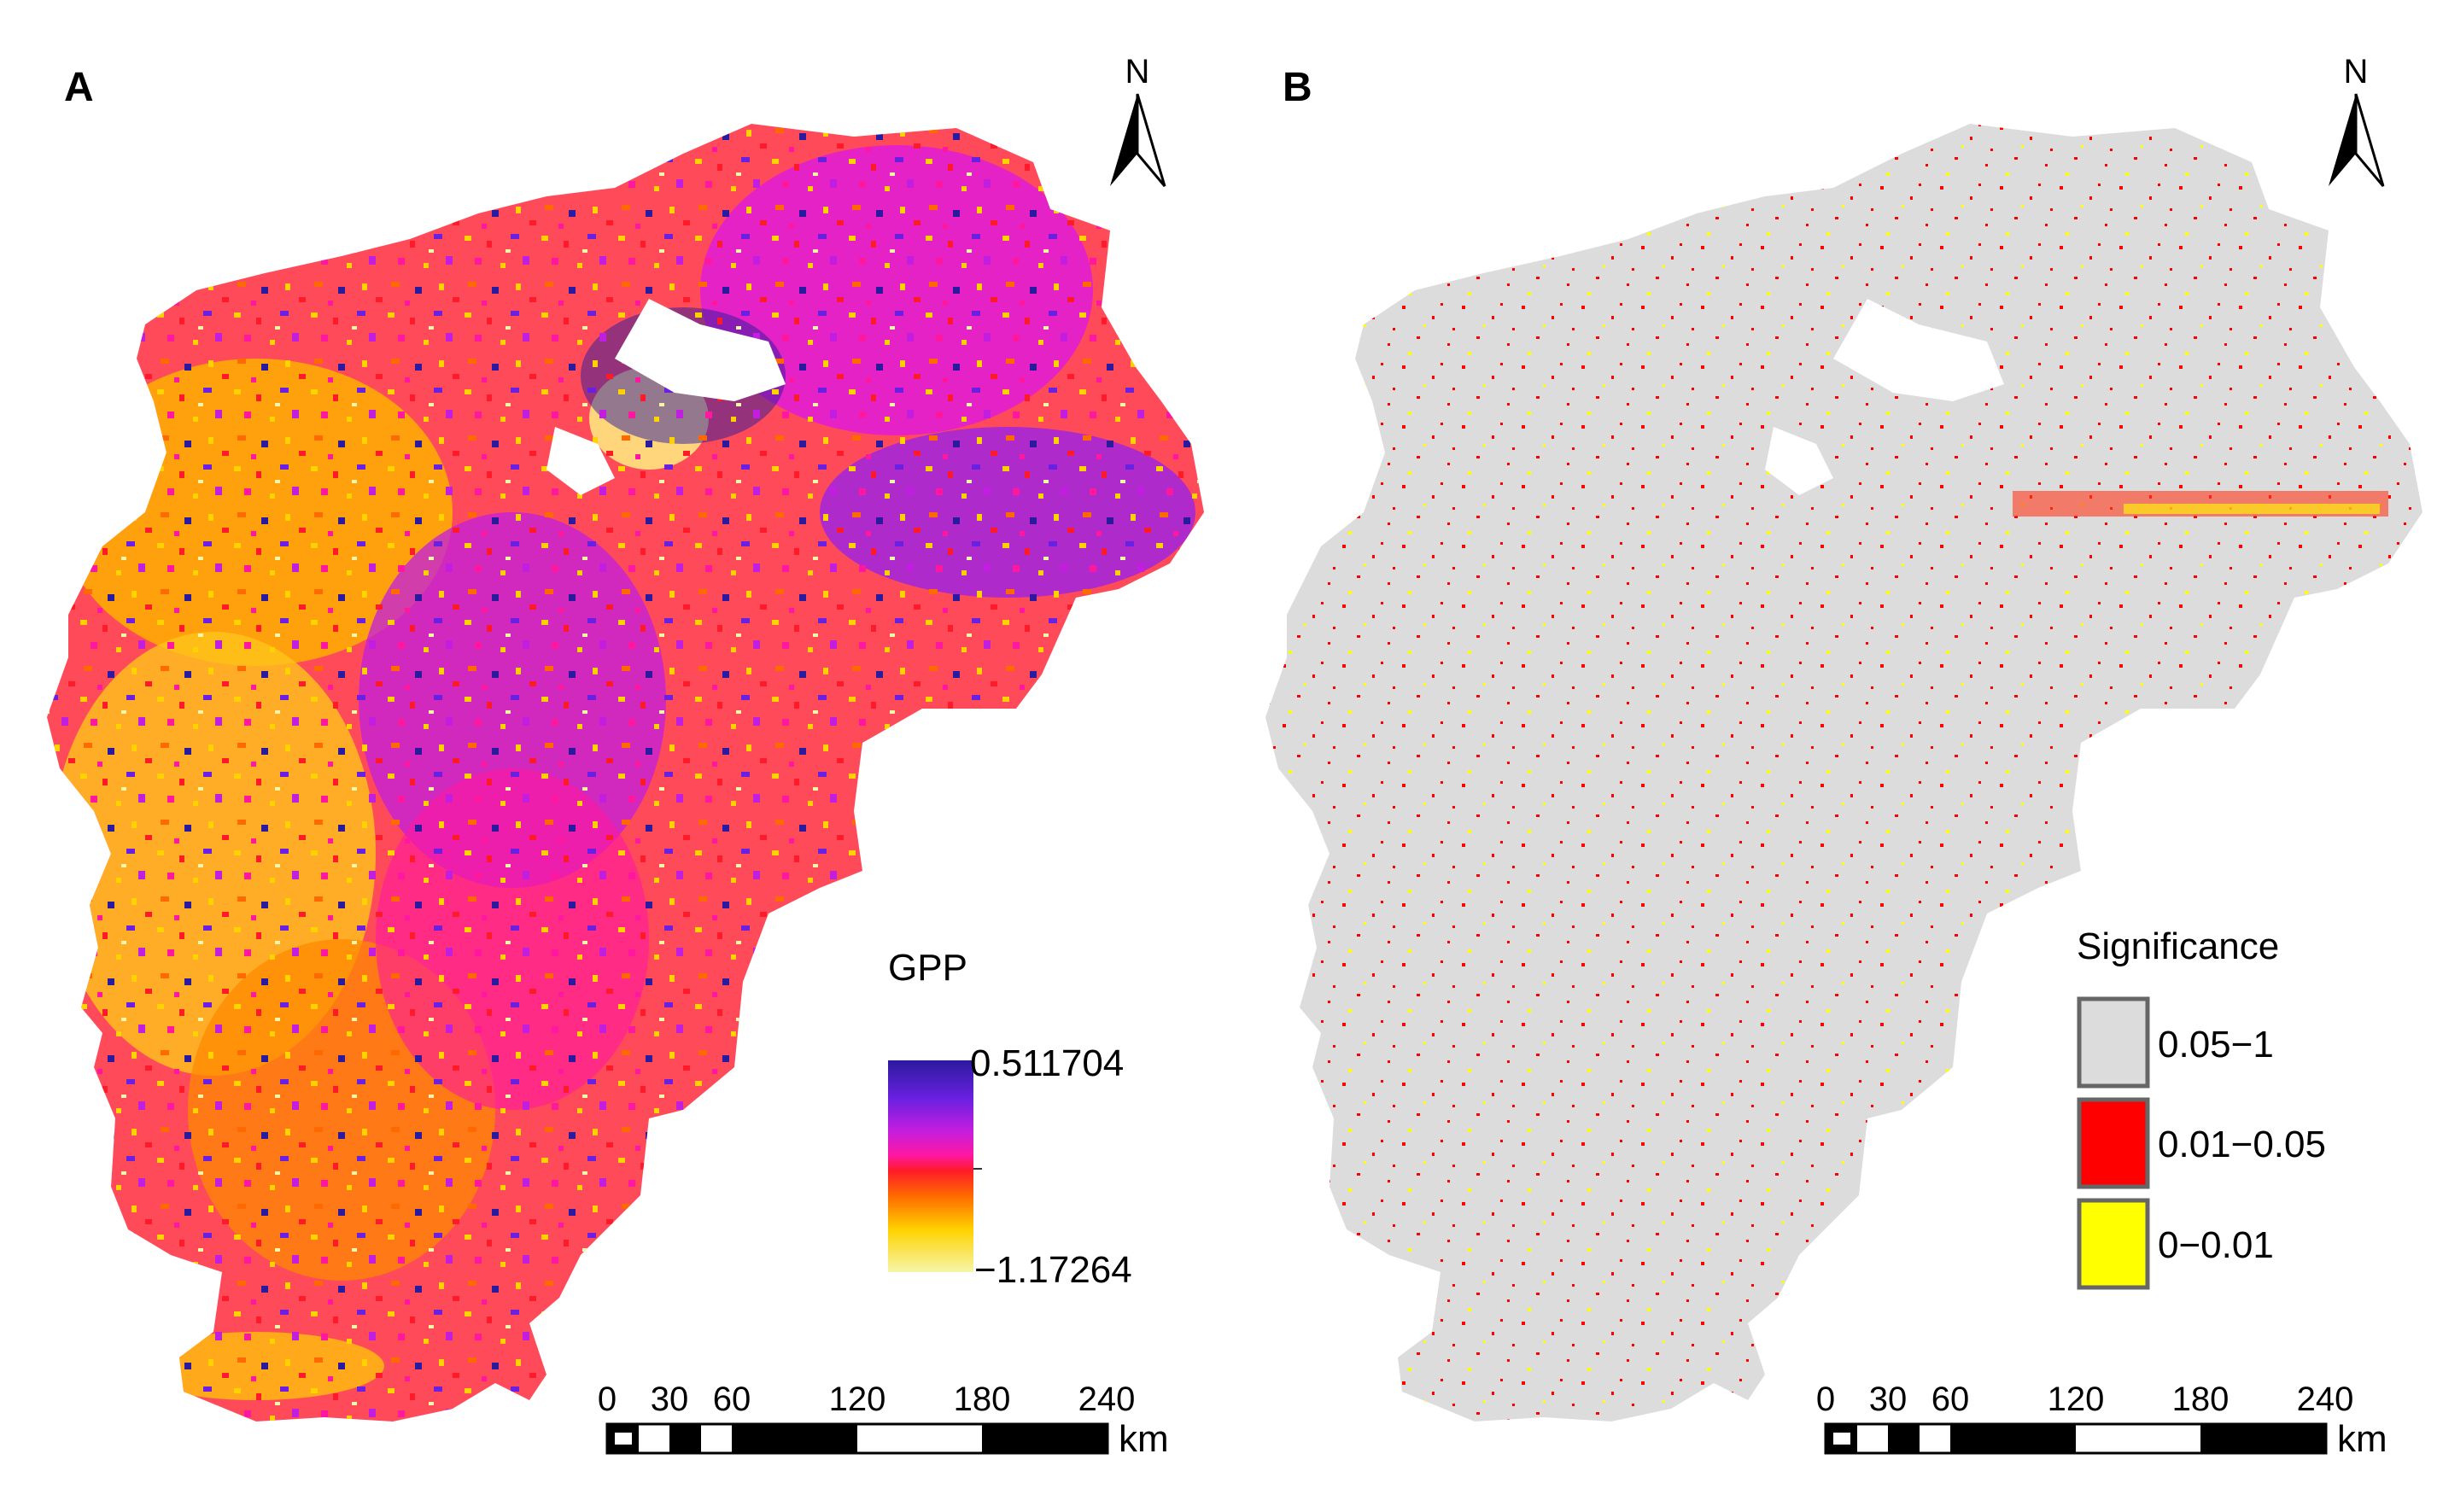  I want to click on gpp-legend-title: GPP, so click(927, 968).